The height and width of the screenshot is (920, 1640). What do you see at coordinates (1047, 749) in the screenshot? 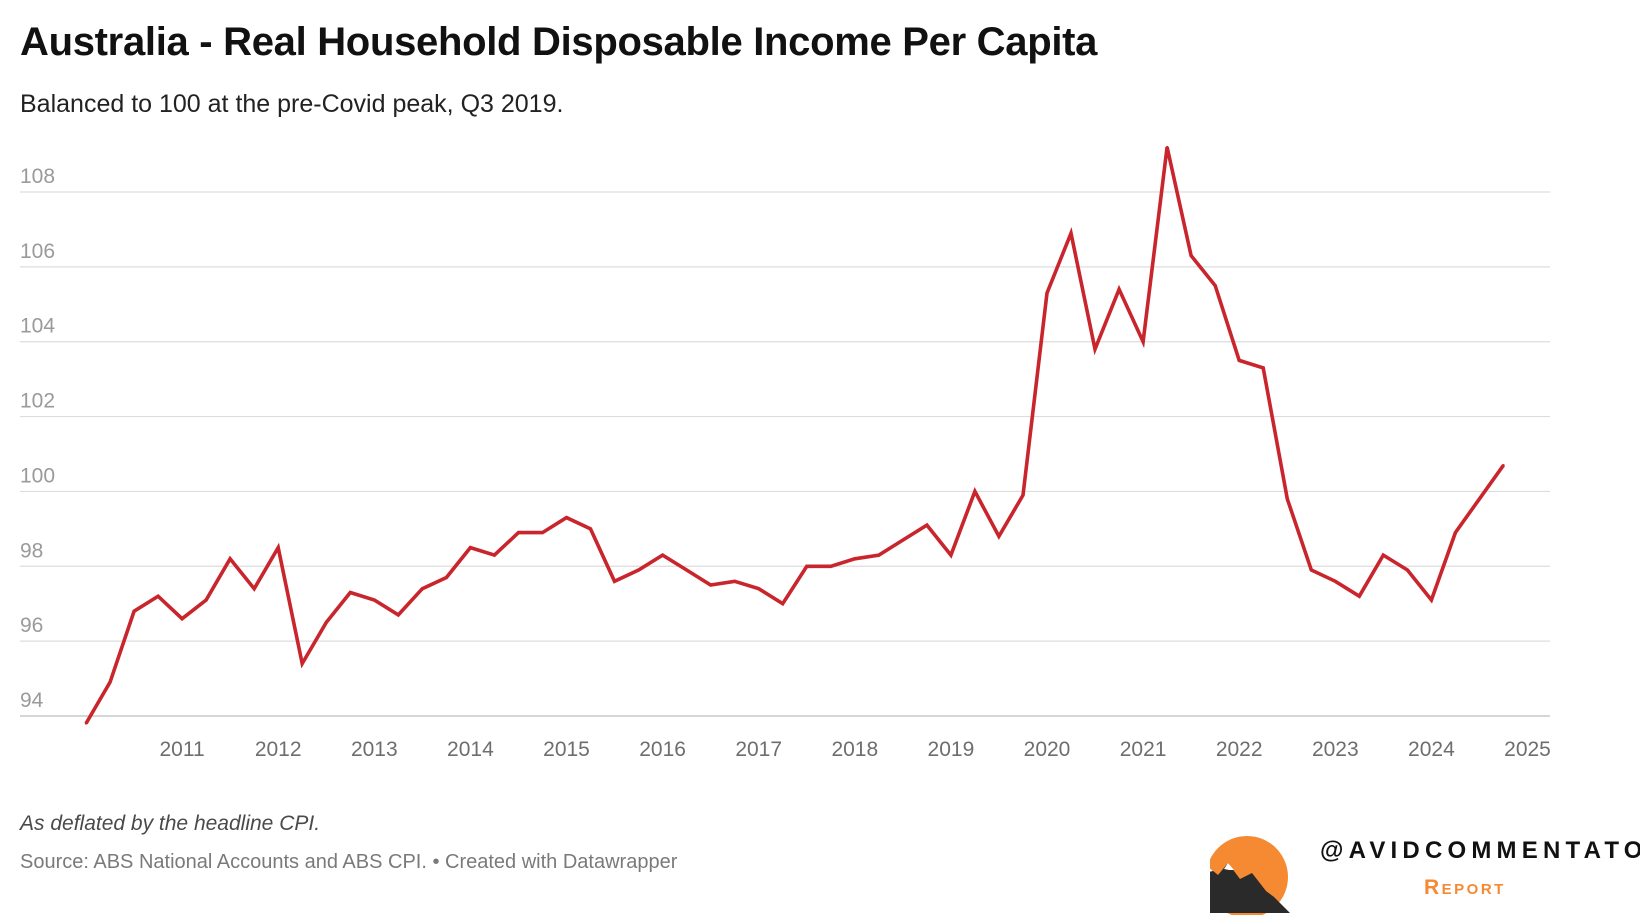
I see `x-tick-label: 2020` at bounding box center [1047, 749].